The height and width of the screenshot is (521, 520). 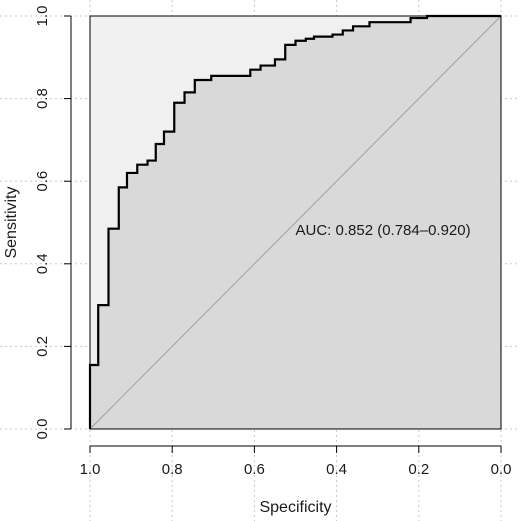 What do you see at coordinates (42, 429) in the screenshot?
I see `y-tick-label: 0.0` at bounding box center [42, 429].